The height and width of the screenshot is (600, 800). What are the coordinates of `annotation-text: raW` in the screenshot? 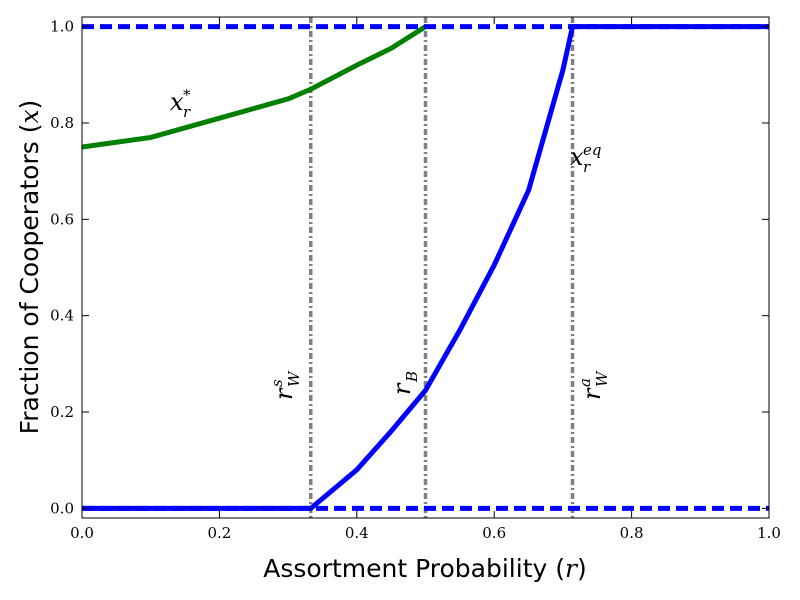 It's located at (593, 385).